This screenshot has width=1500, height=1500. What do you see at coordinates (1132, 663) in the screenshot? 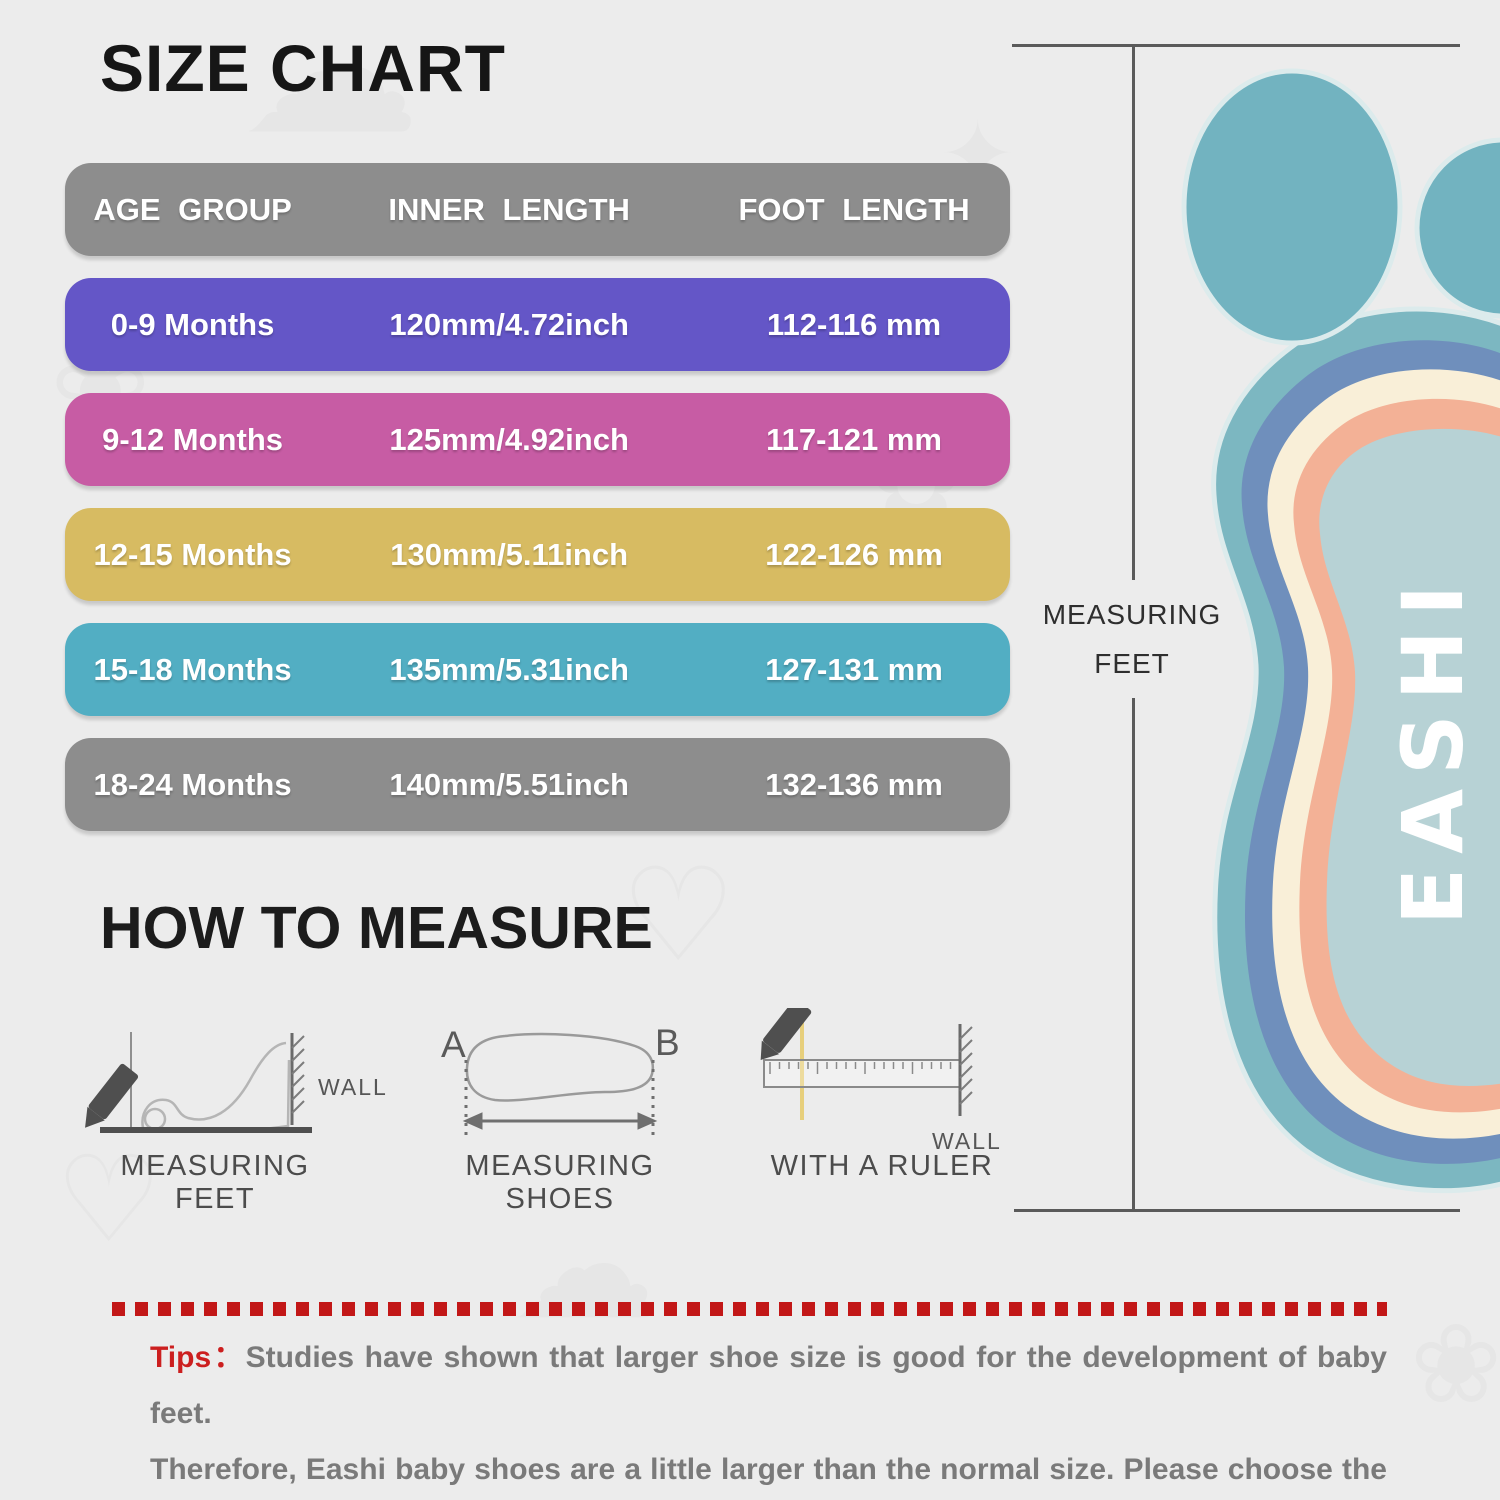
I see `panel-label-line2: FEET` at bounding box center [1132, 663].